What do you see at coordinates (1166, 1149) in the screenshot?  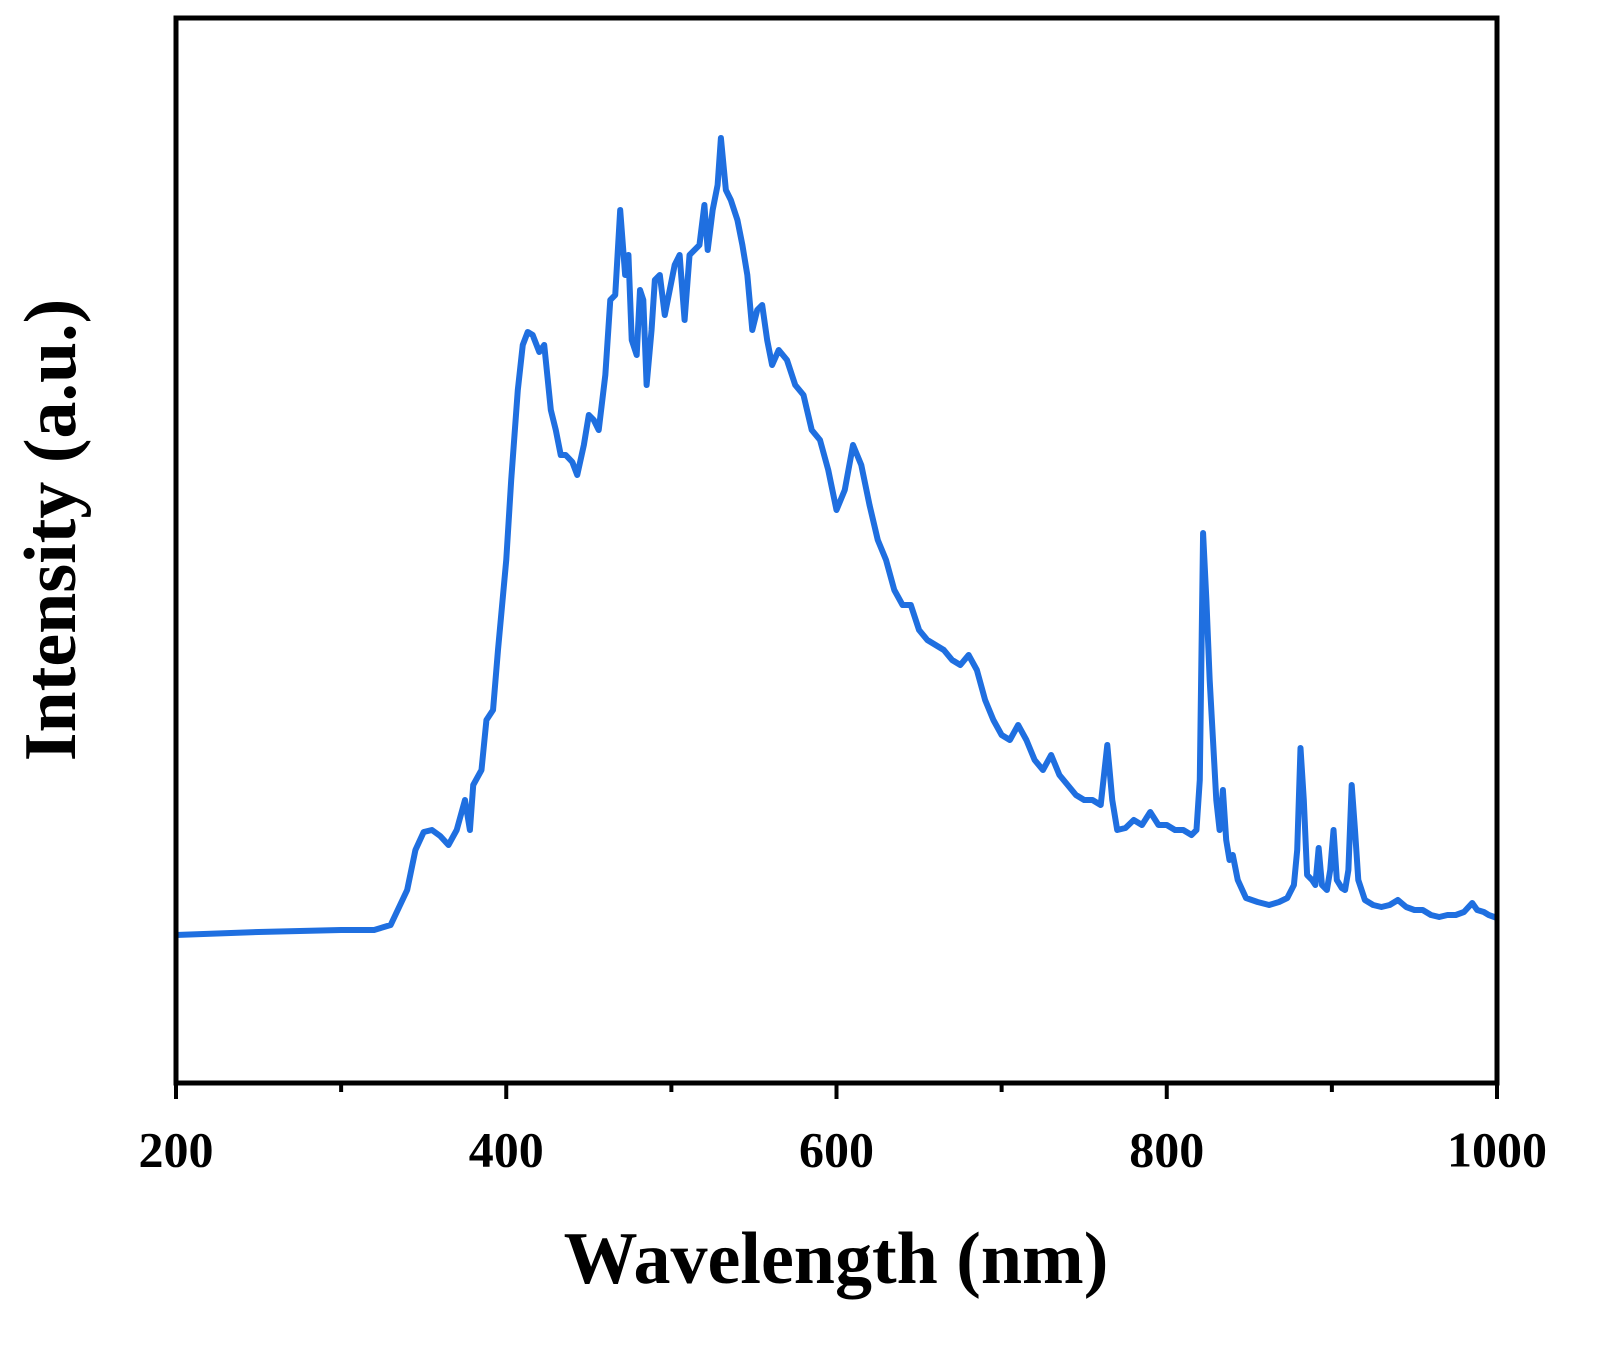 I see `x-tick-label: 800` at bounding box center [1166, 1149].